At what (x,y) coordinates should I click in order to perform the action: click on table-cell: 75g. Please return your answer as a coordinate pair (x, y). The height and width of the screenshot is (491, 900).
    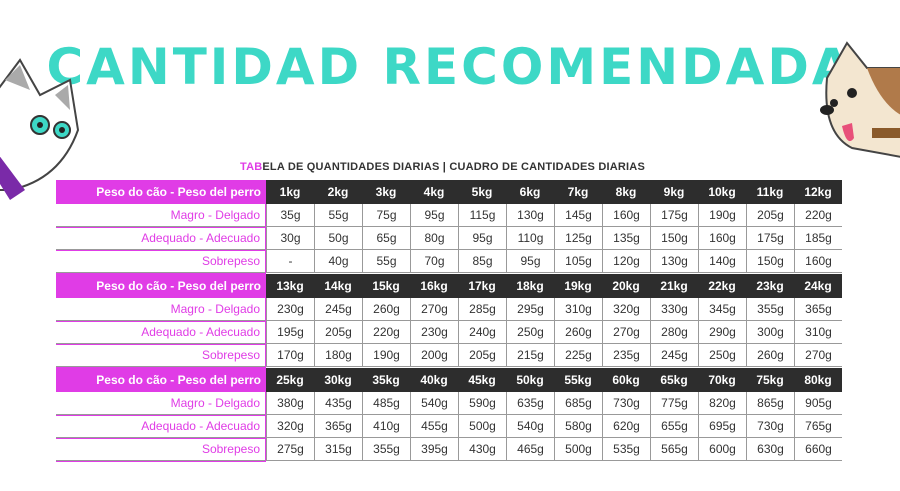
    Looking at the image, I should click on (386, 215).